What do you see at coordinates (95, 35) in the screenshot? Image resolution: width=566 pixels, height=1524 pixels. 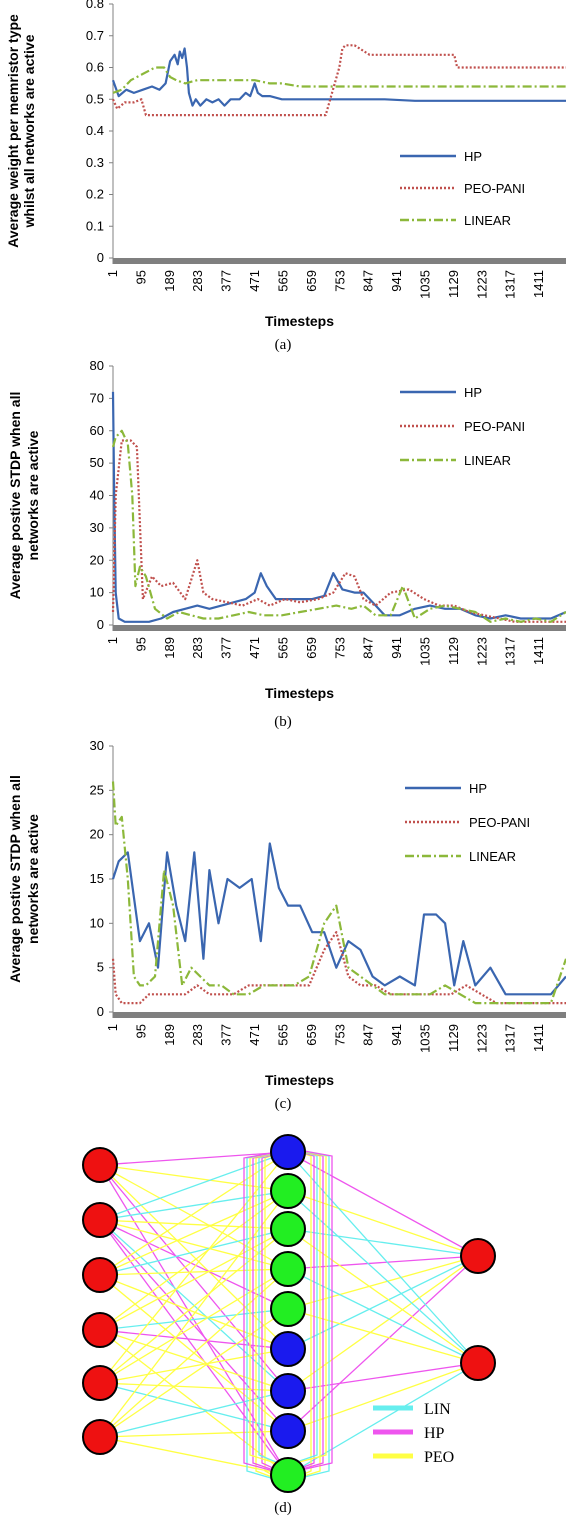 I see `y-tick-label: 0.7` at bounding box center [95, 35].